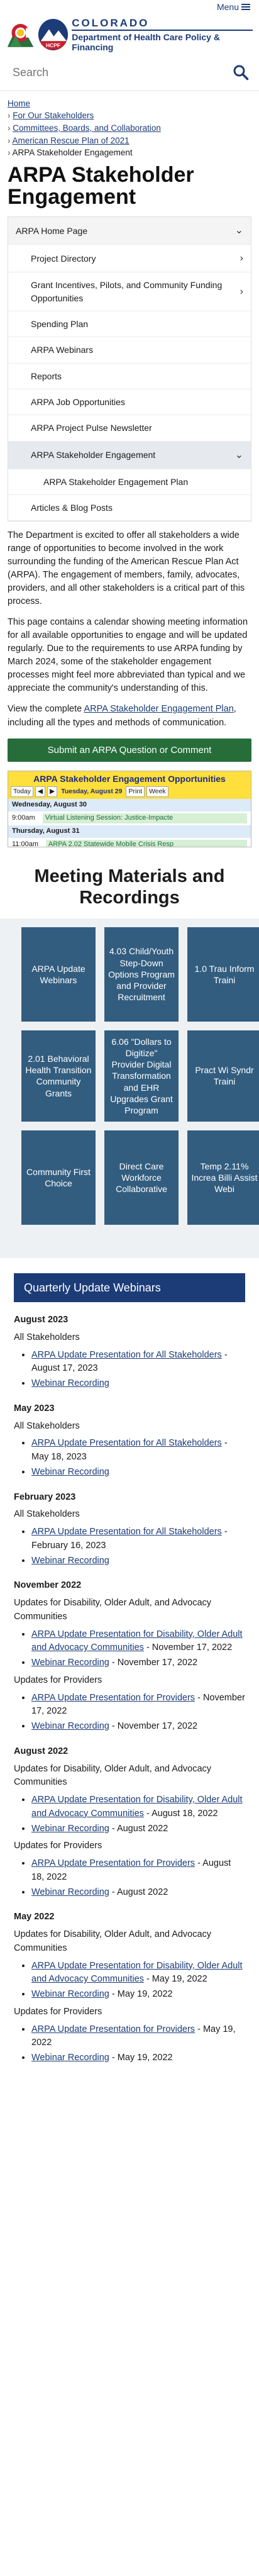 The height and width of the screenshot is (2576, 259). Describe the element at coordinates (129, 259) in the screenshot. I see `sidenav-item: Project Directory ›` at that location.